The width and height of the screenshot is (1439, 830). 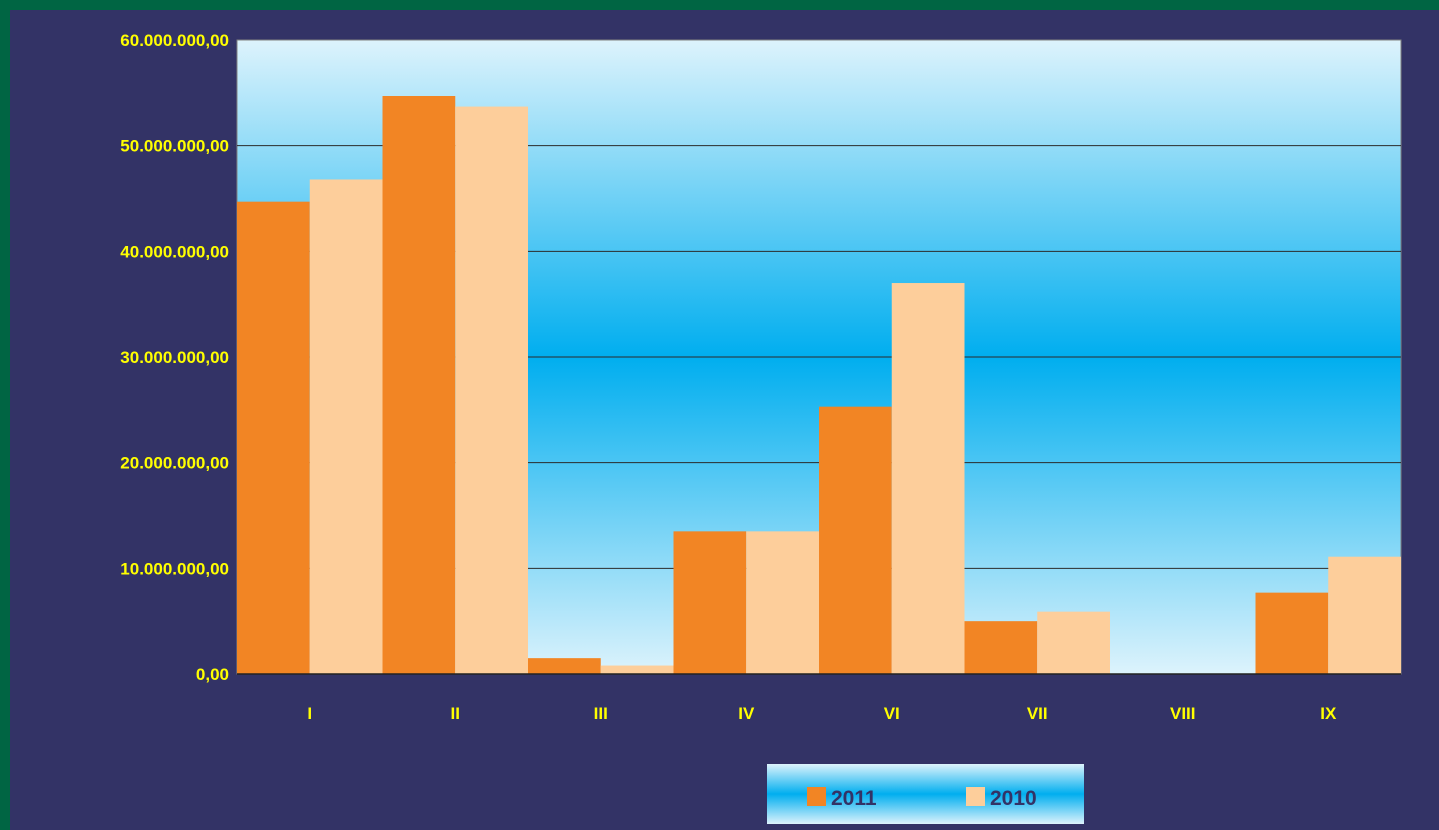 I want to click on legend-label-2010: 2010, so click(x=1013, y=798).